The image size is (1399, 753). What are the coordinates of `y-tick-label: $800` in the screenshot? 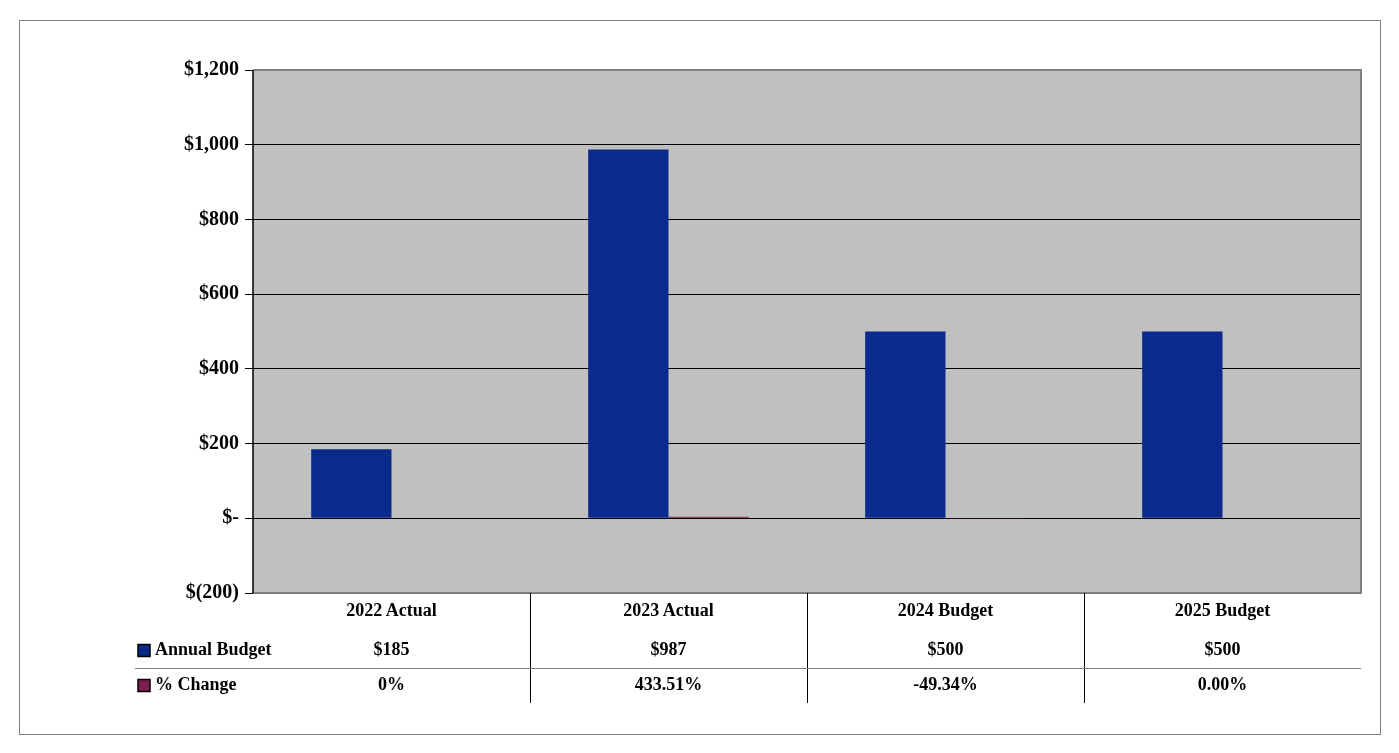 It's located at (219, 217).